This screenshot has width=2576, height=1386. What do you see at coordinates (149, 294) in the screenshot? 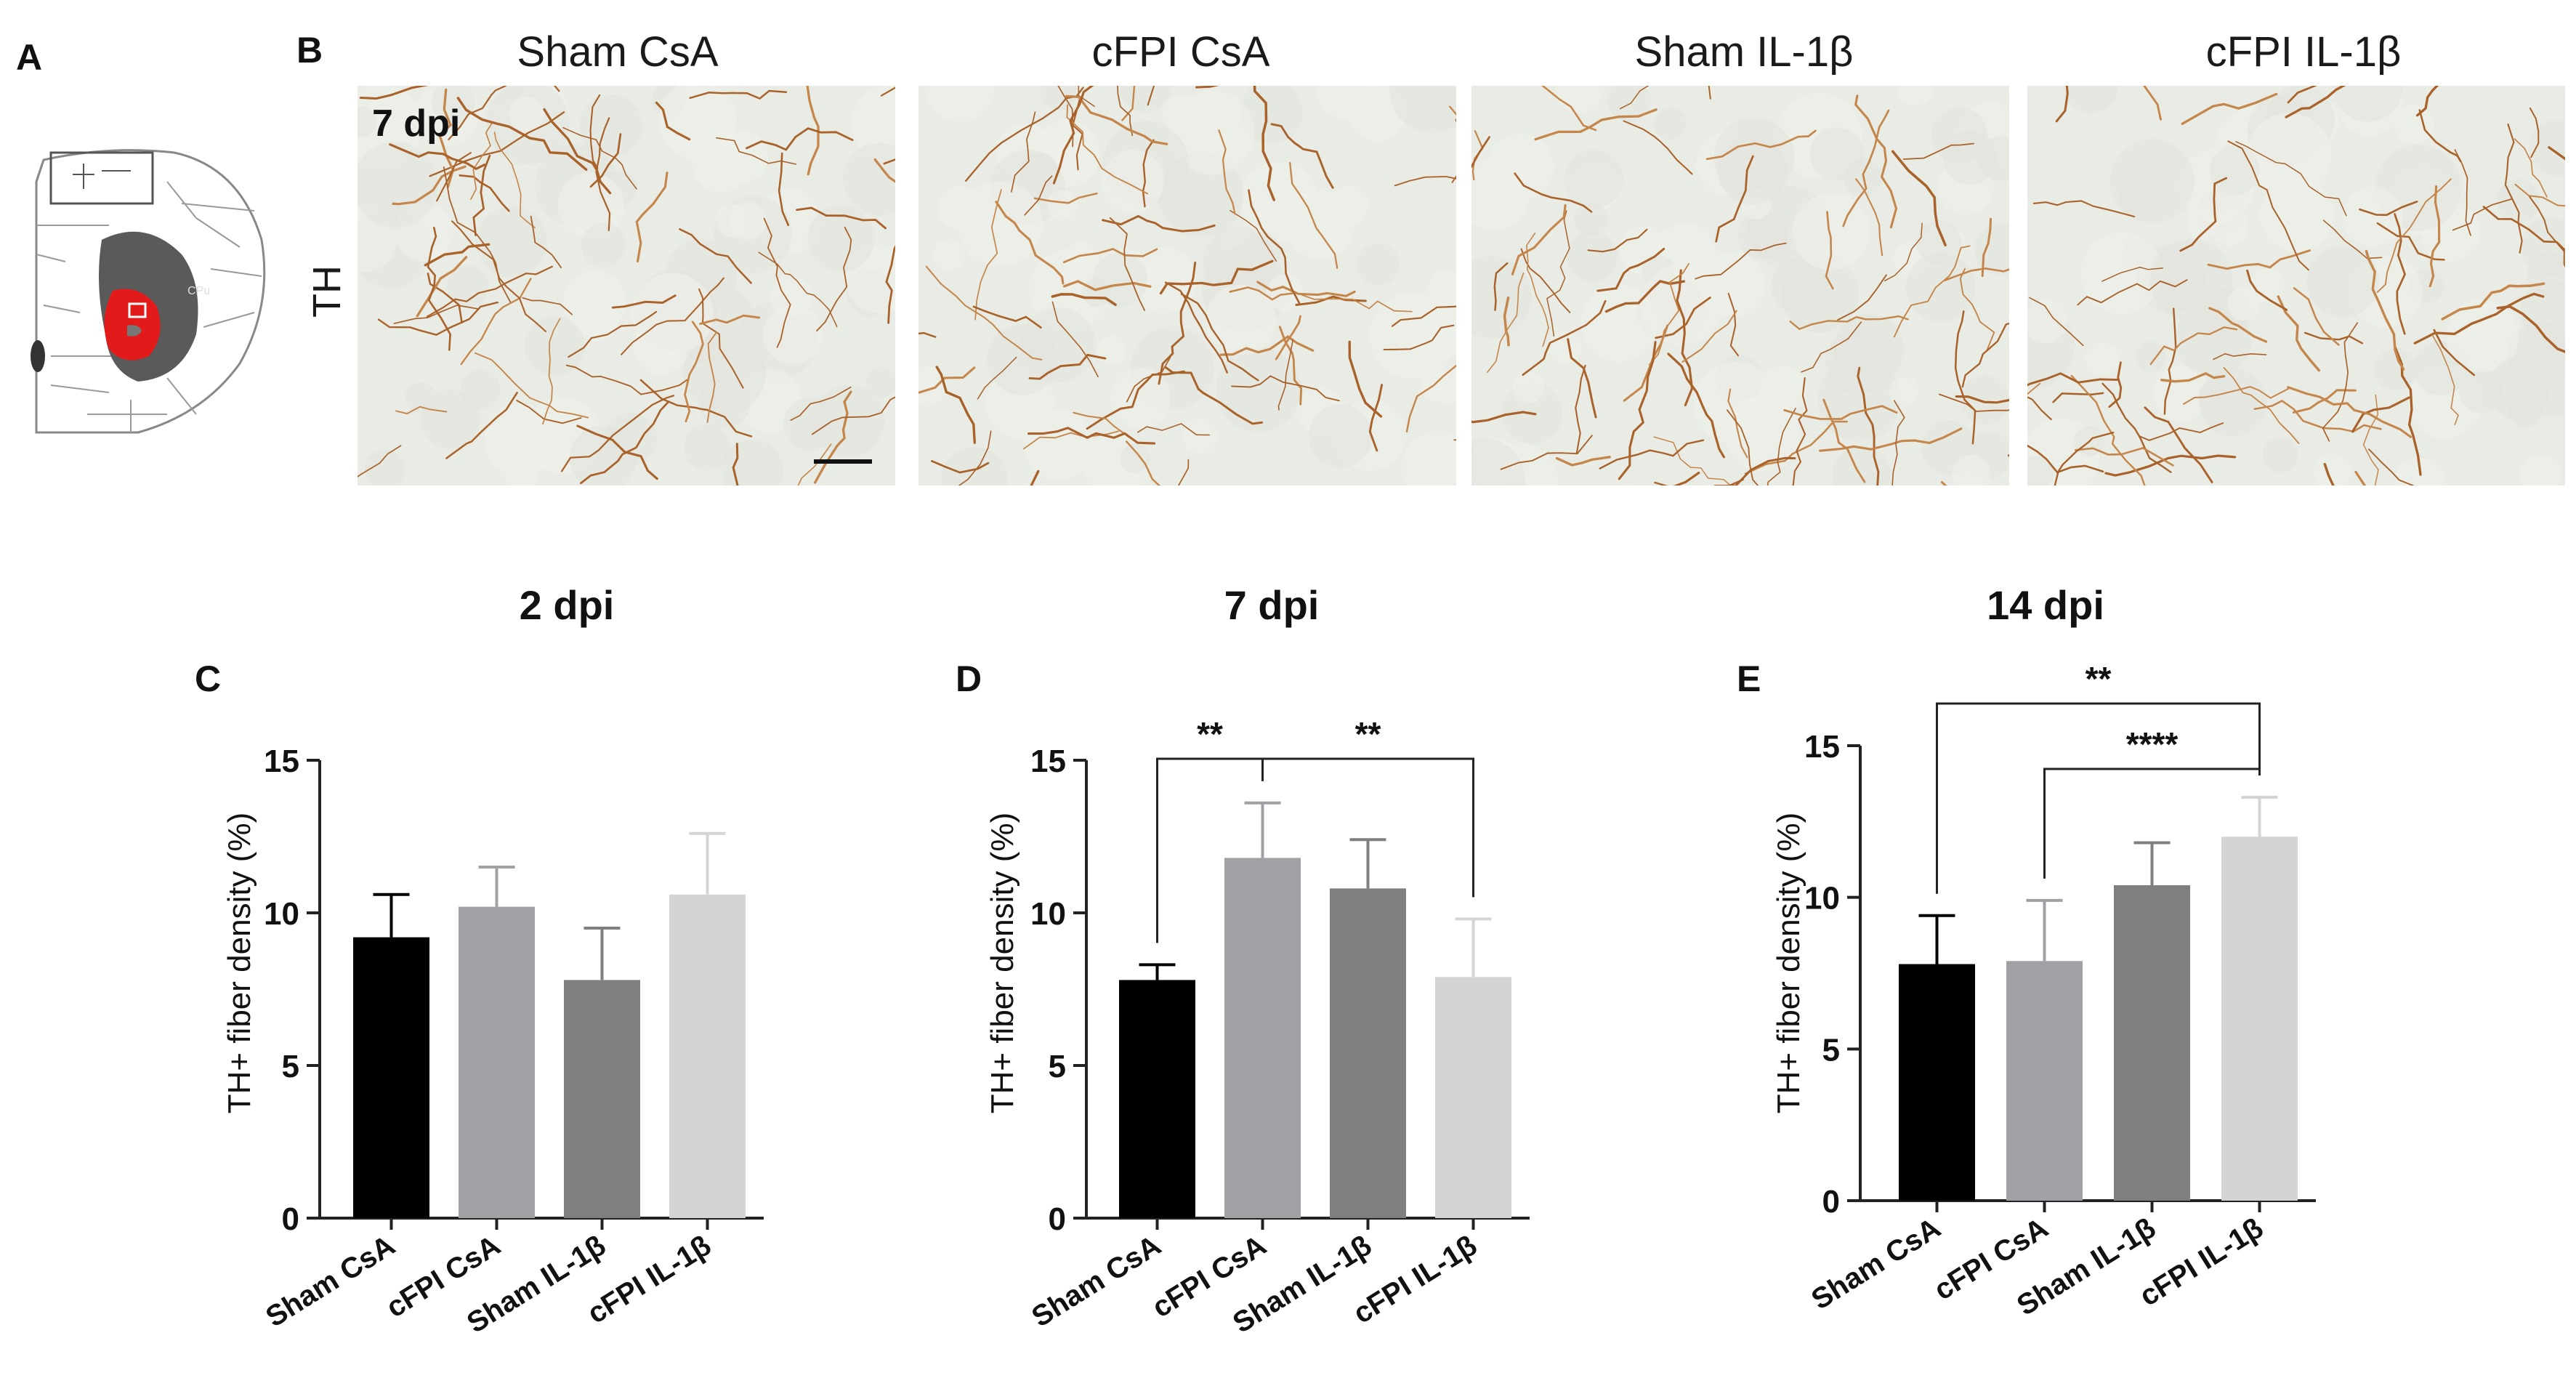
I see `brain-atlas-schematic: CPu` at bounding box center [149, 294].